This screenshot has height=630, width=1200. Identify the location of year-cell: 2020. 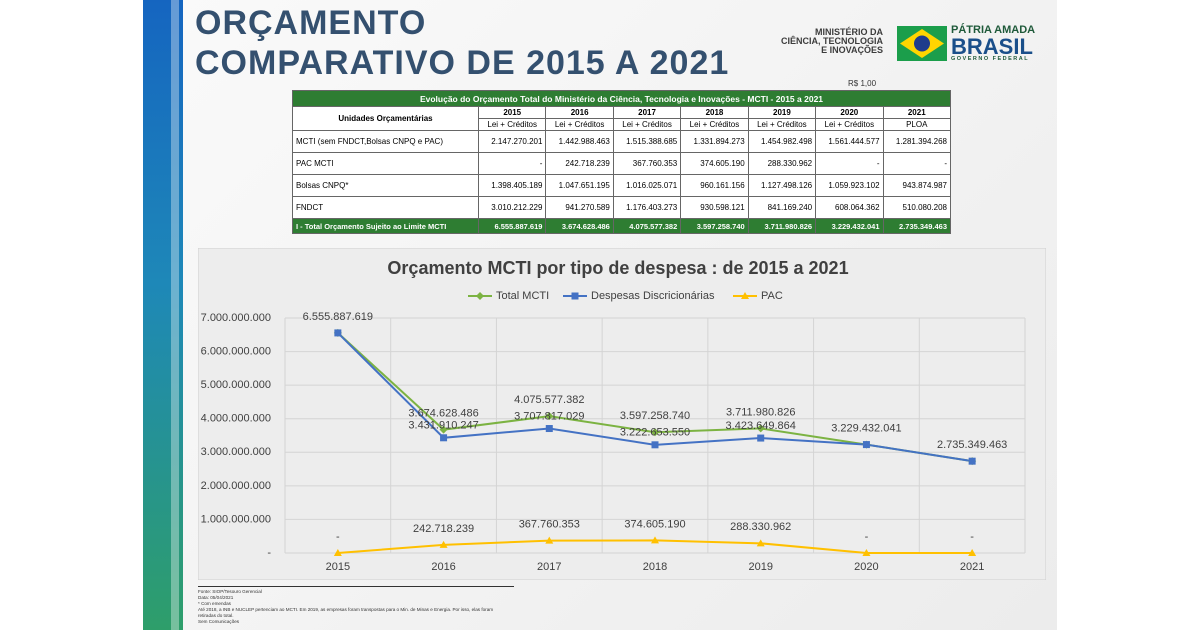
(849, 112).